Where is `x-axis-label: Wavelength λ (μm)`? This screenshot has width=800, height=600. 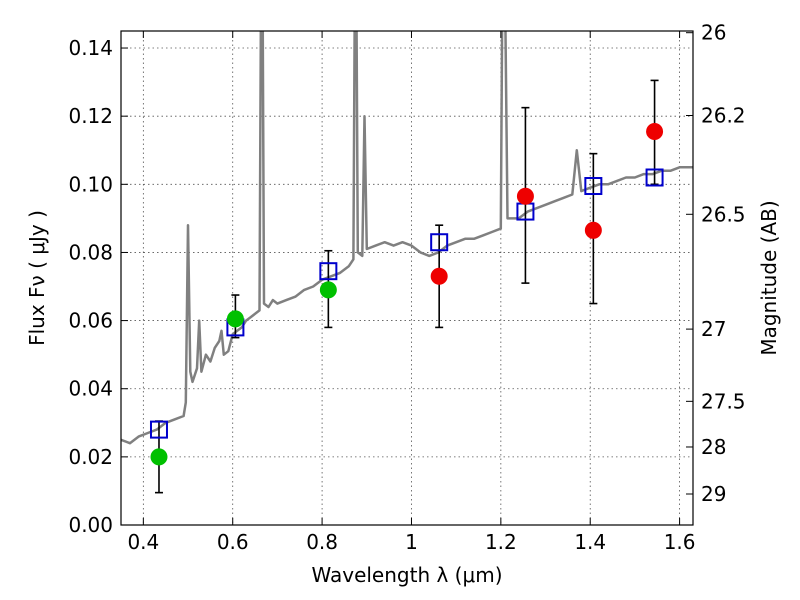 x-axis-label: Wavelength λ (μm) is located at coordinates (406, 575).